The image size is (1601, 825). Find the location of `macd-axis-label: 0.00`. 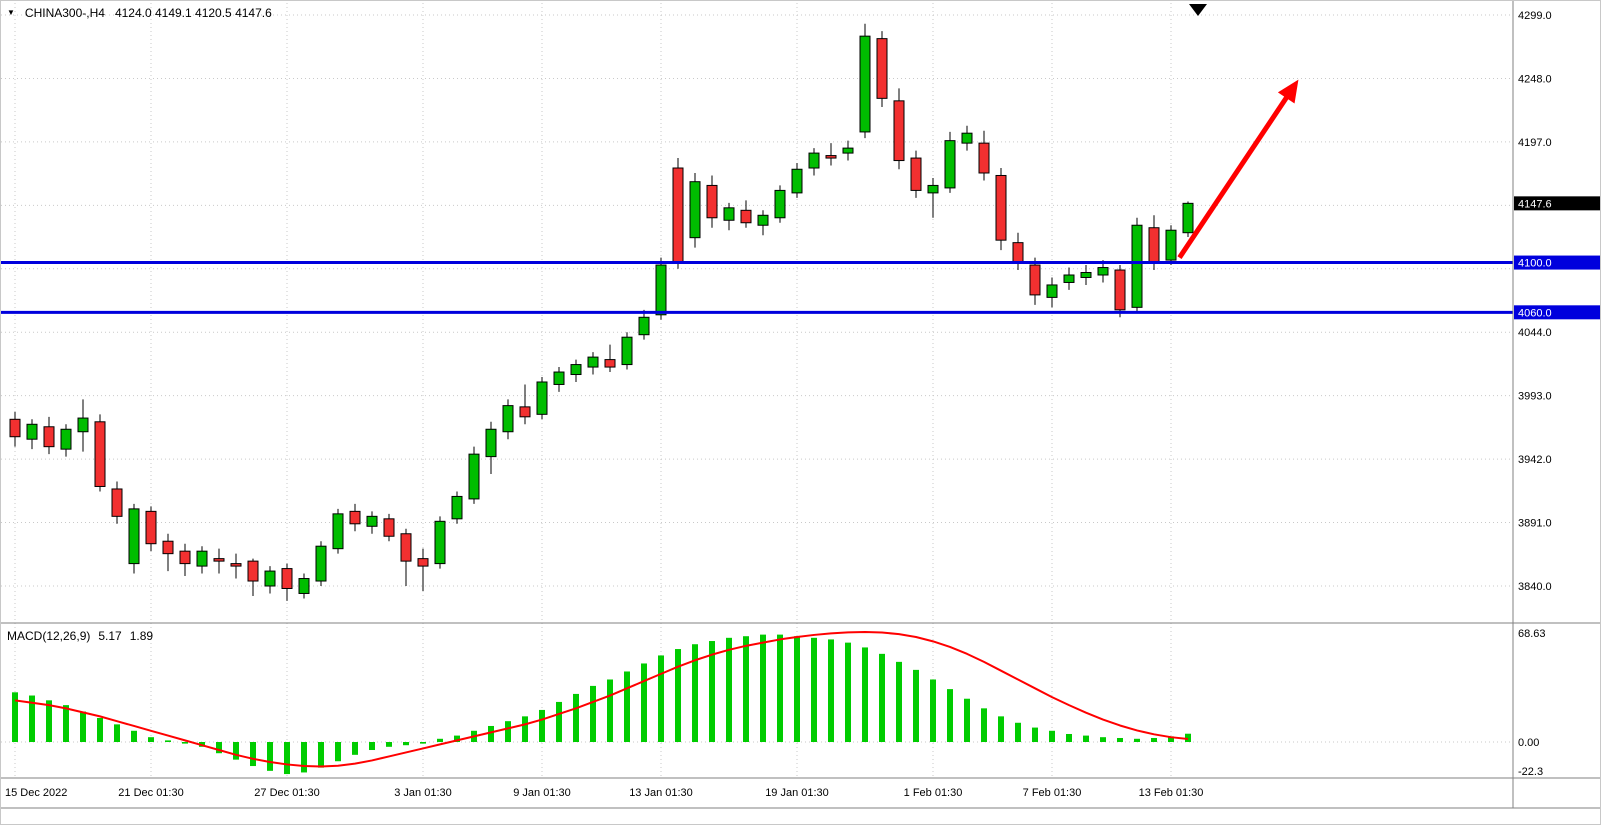

macd-axis-label: 0.00 is located at coordinates (1528, 743).